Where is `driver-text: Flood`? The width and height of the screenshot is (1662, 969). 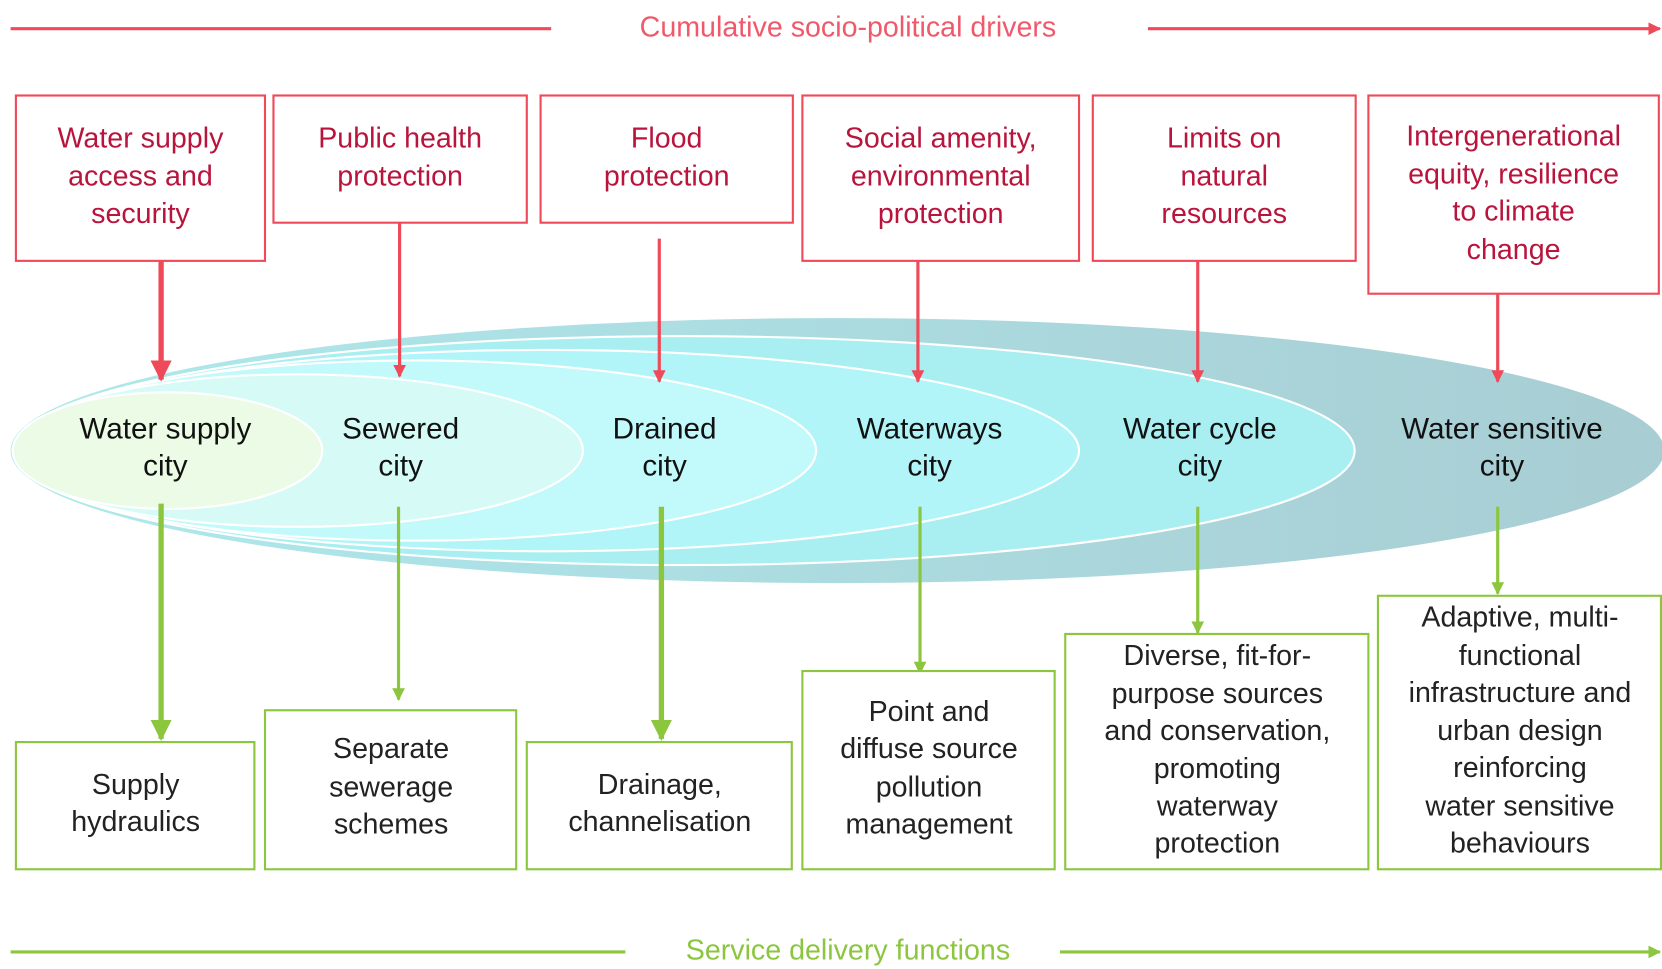
driver-text: Flood is located at coordinates (667, 139).